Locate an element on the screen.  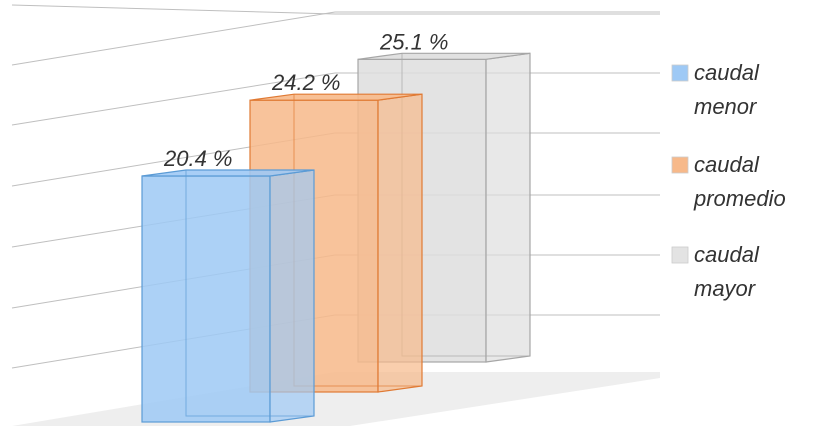
bar-front-face is located at coordinates (206, 299).